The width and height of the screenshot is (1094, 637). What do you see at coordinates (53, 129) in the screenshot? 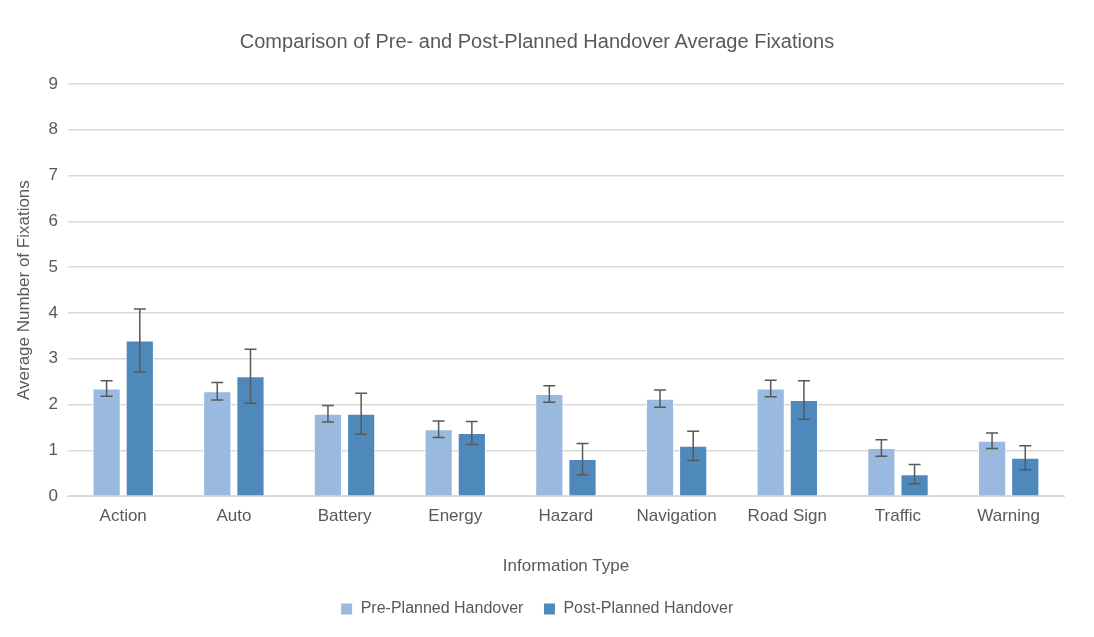
I see `y-tick-label: 8` at bounding box center [53, 129].